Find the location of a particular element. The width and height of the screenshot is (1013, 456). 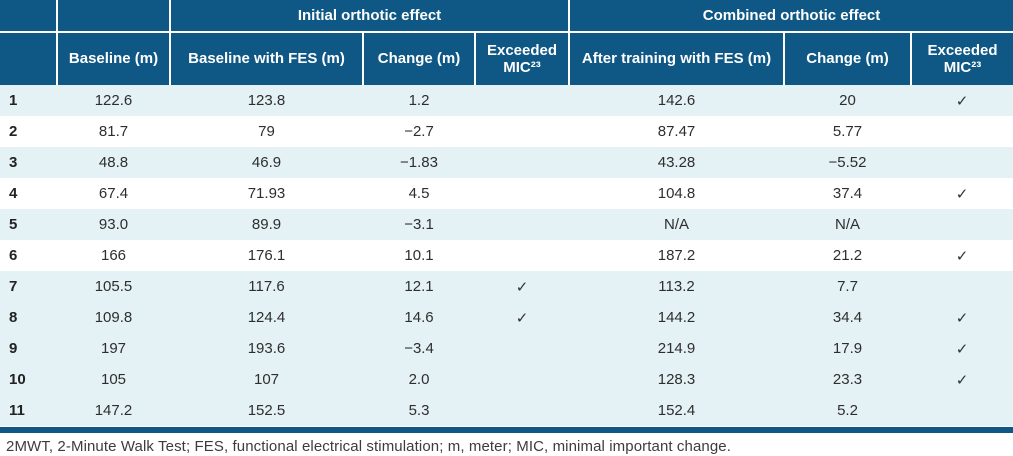

corner-cell-id is located at coordinates (29, 16).